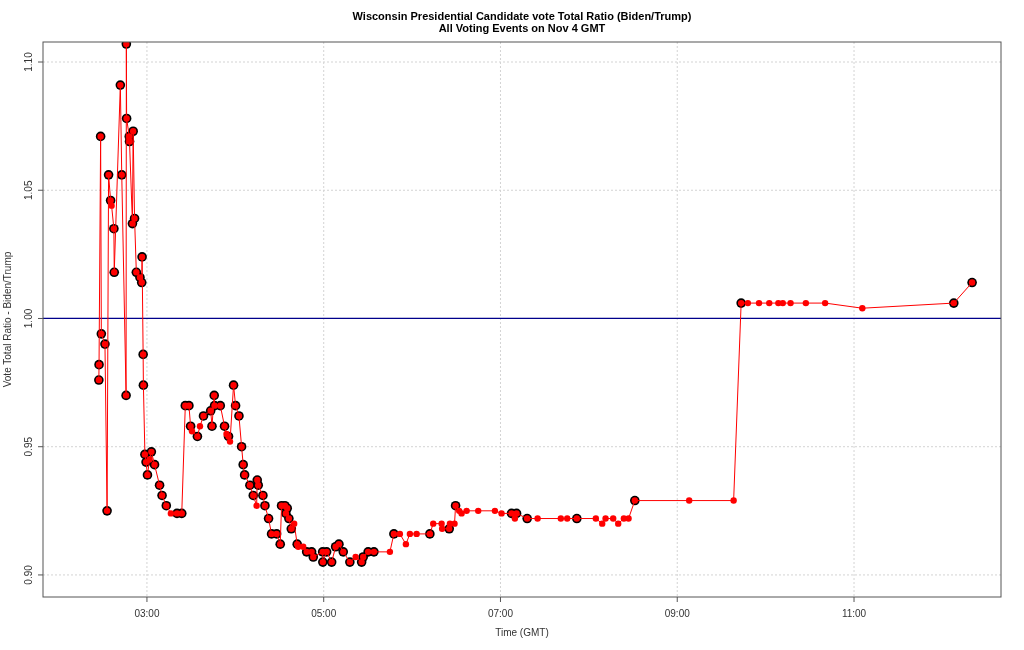 The image size is (1024, 650). What do you see at coordinates (854, 613) in the screenshot?
I see `x-tick-label: 11:00` at bounding box center [854, 613].